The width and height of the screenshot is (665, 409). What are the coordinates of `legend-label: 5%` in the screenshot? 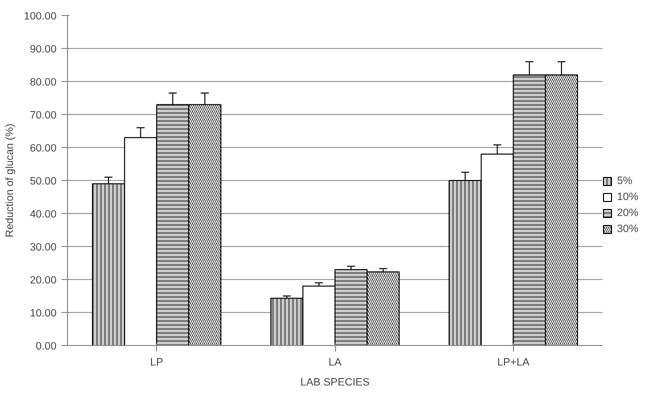 It's located at (625, 181).